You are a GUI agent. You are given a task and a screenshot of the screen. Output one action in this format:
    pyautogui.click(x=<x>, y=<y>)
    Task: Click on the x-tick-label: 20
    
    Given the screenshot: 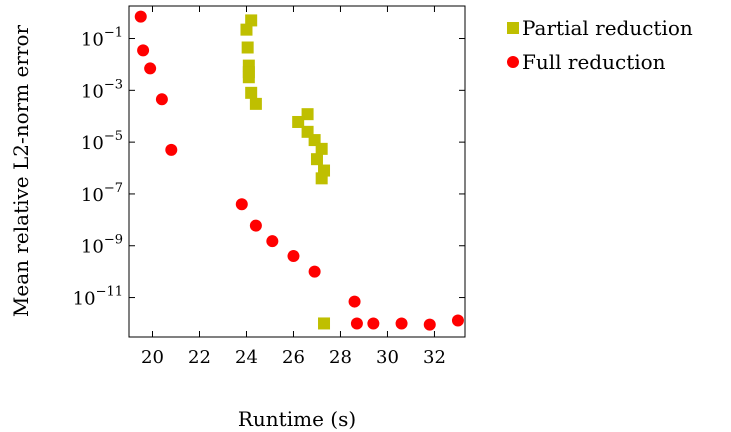 What is the action you would take?
    pyautogui.click(x=152, y=357)
    